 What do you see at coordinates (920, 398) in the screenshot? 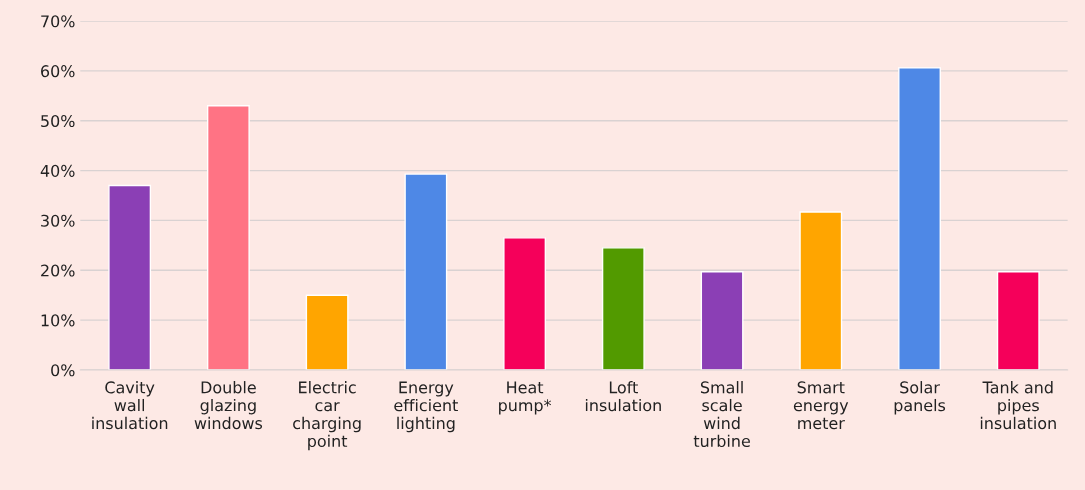
I see `x-tick-label: Solar panels` at bounding box center [920, 398].